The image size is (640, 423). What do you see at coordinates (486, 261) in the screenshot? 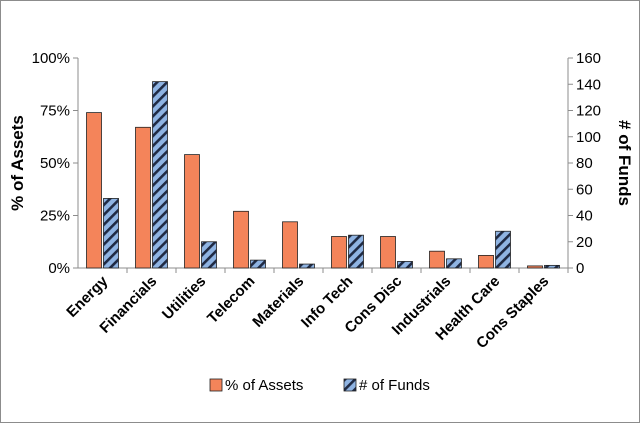
I see `bar-assets-health-care` at bounding box center [486, 261].